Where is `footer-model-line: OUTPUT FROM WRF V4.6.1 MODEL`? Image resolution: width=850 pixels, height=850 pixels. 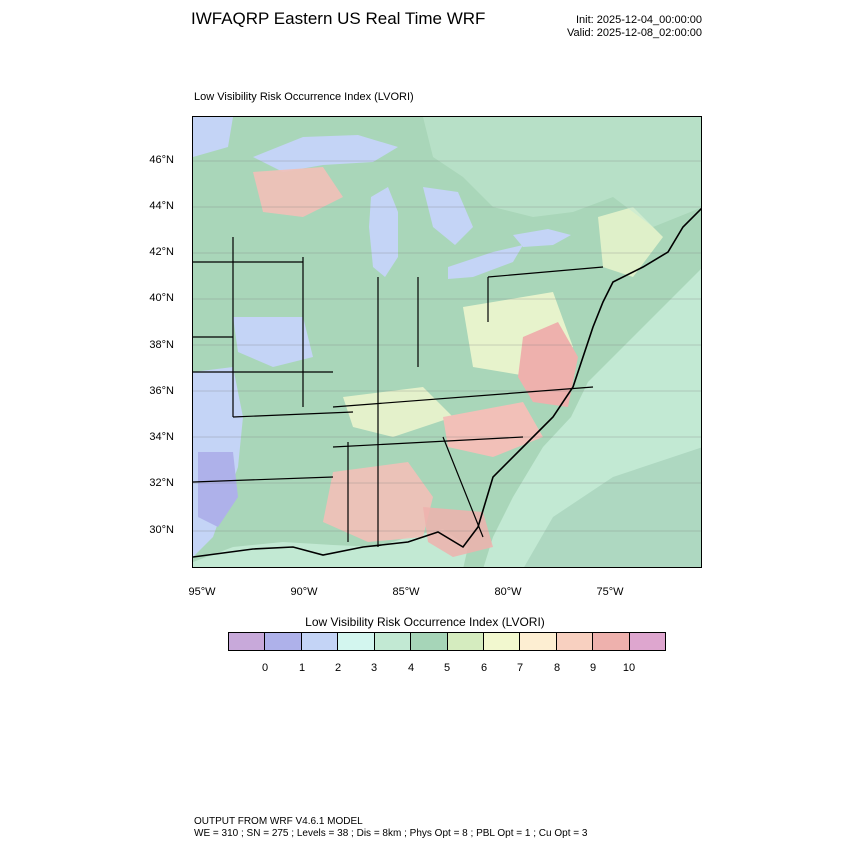
footer-model-line: OUTPUT FROM WRF V4.6.1 MODEL is located at coordinates (278, 821).